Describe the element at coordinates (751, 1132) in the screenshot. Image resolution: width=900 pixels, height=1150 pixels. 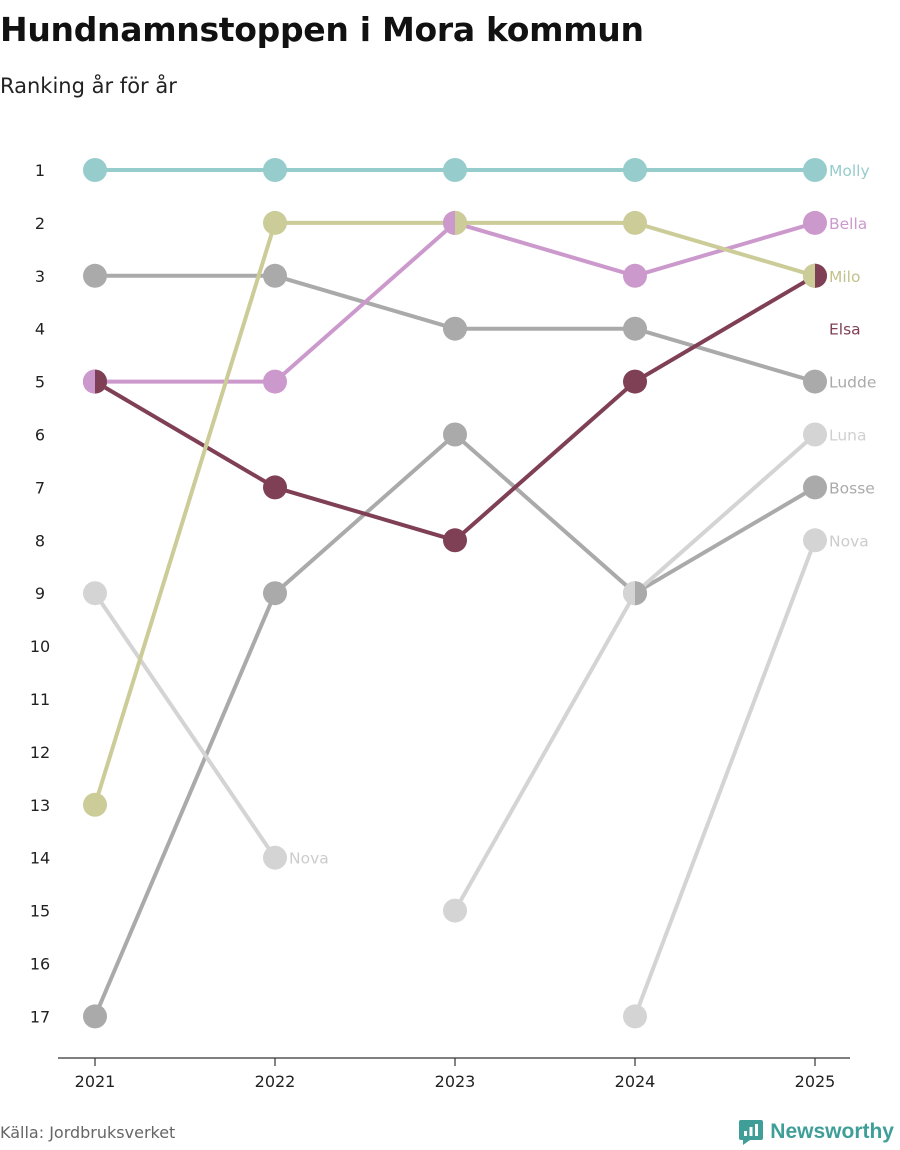
I see `newsworthy-icon` at that location.